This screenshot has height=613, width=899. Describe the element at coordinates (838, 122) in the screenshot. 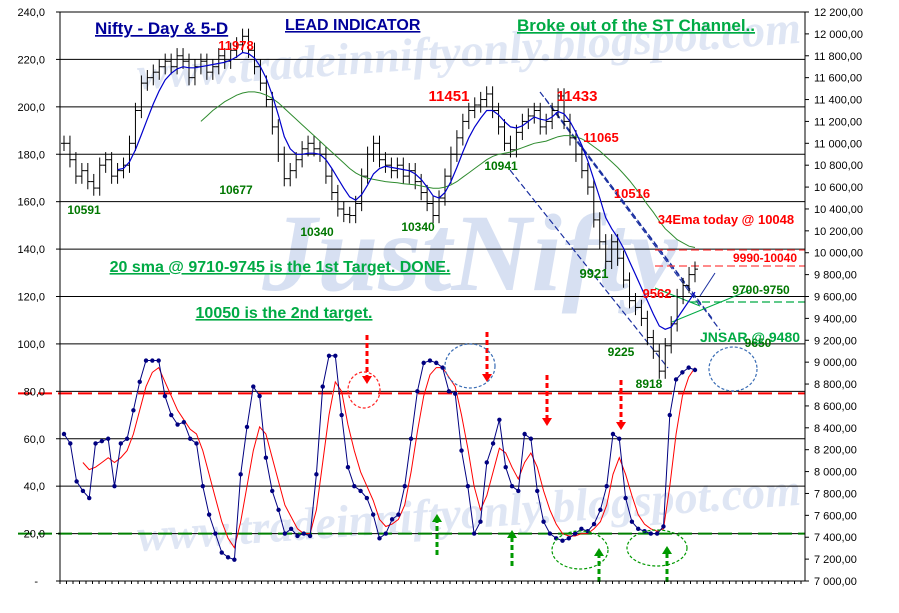

I see `right-tick-label: 11 200,00` at that location.